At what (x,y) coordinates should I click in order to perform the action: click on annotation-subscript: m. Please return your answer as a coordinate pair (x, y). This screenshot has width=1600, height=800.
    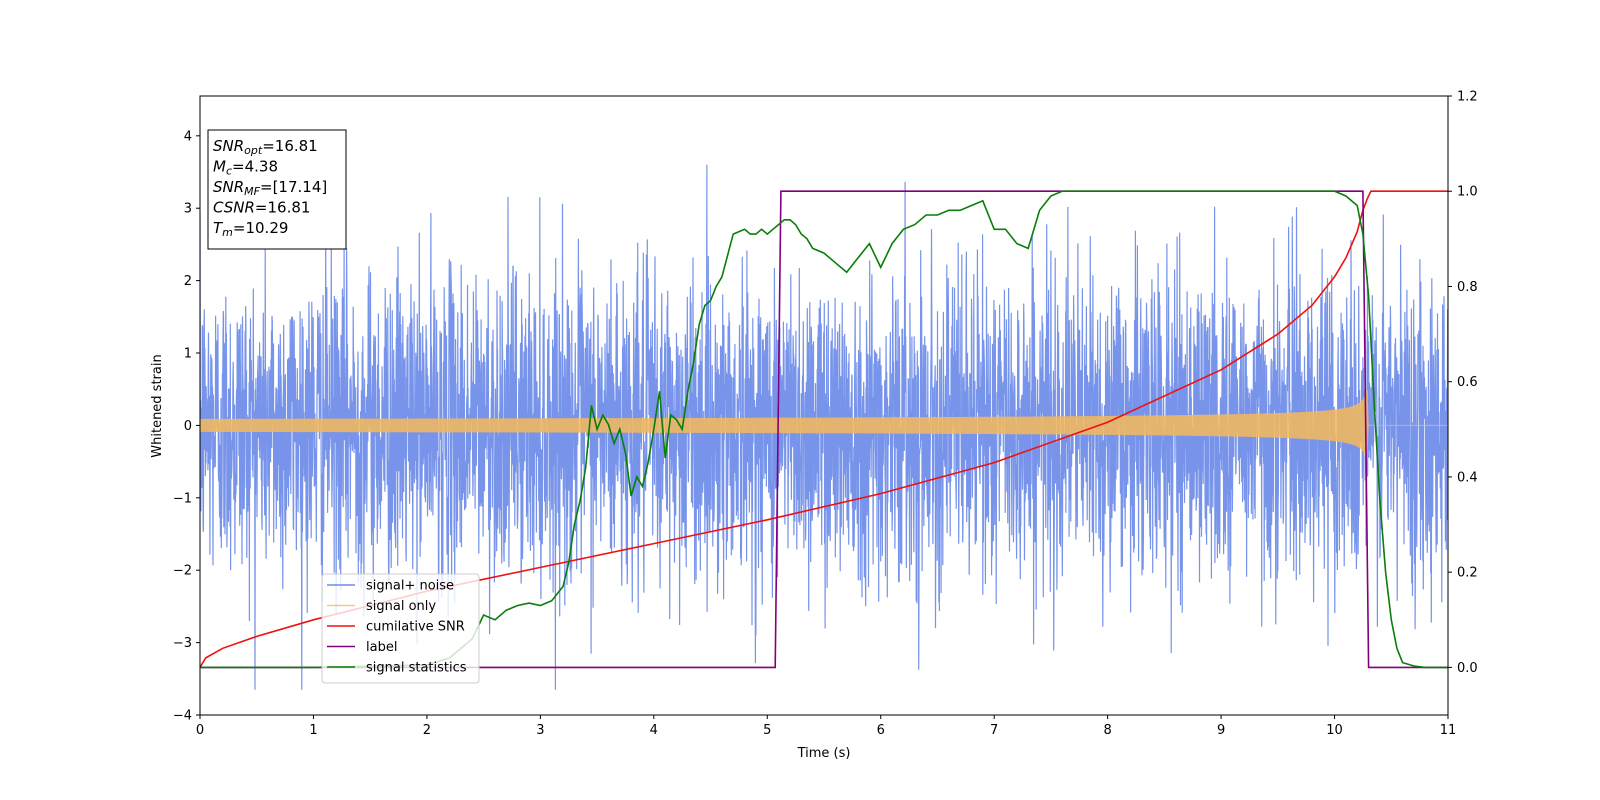
    Looking at the image, I should click on (227, 232).